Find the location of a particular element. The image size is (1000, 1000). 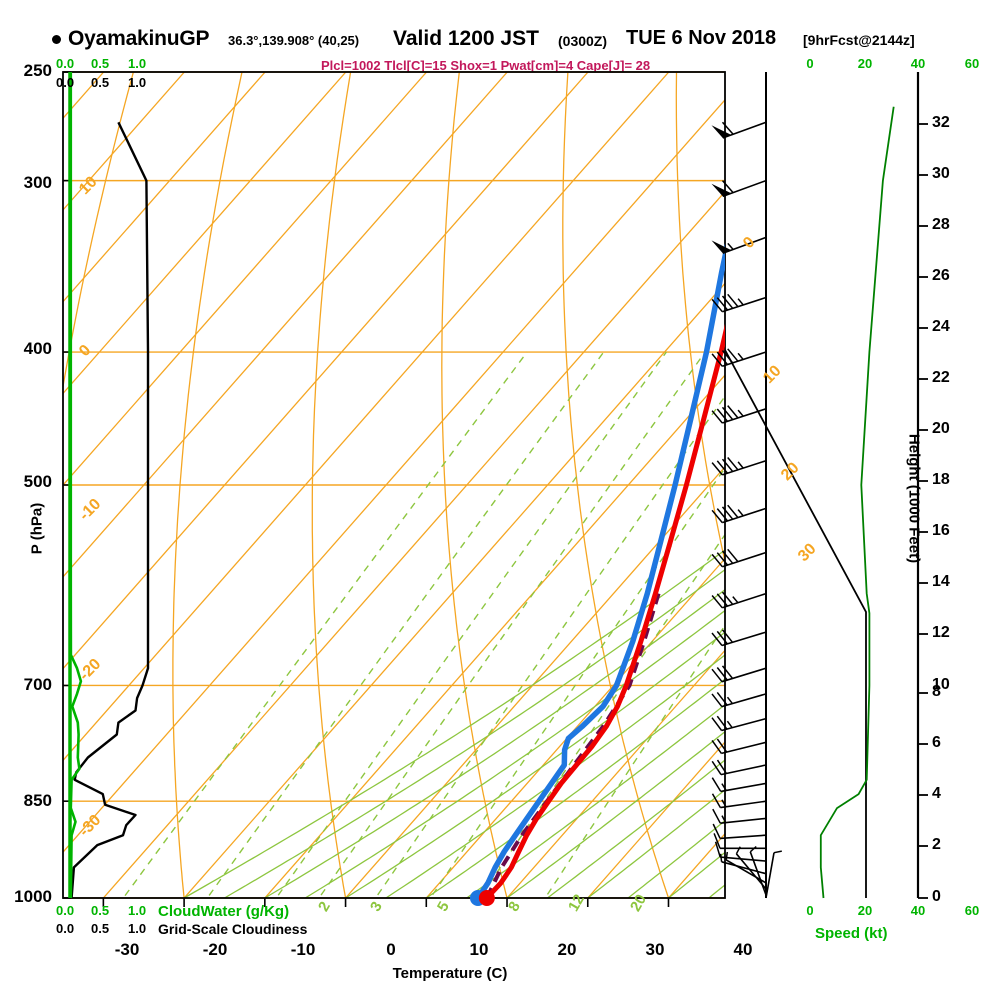

temperature-label-20: 20 is located at coordinates (567, 949).